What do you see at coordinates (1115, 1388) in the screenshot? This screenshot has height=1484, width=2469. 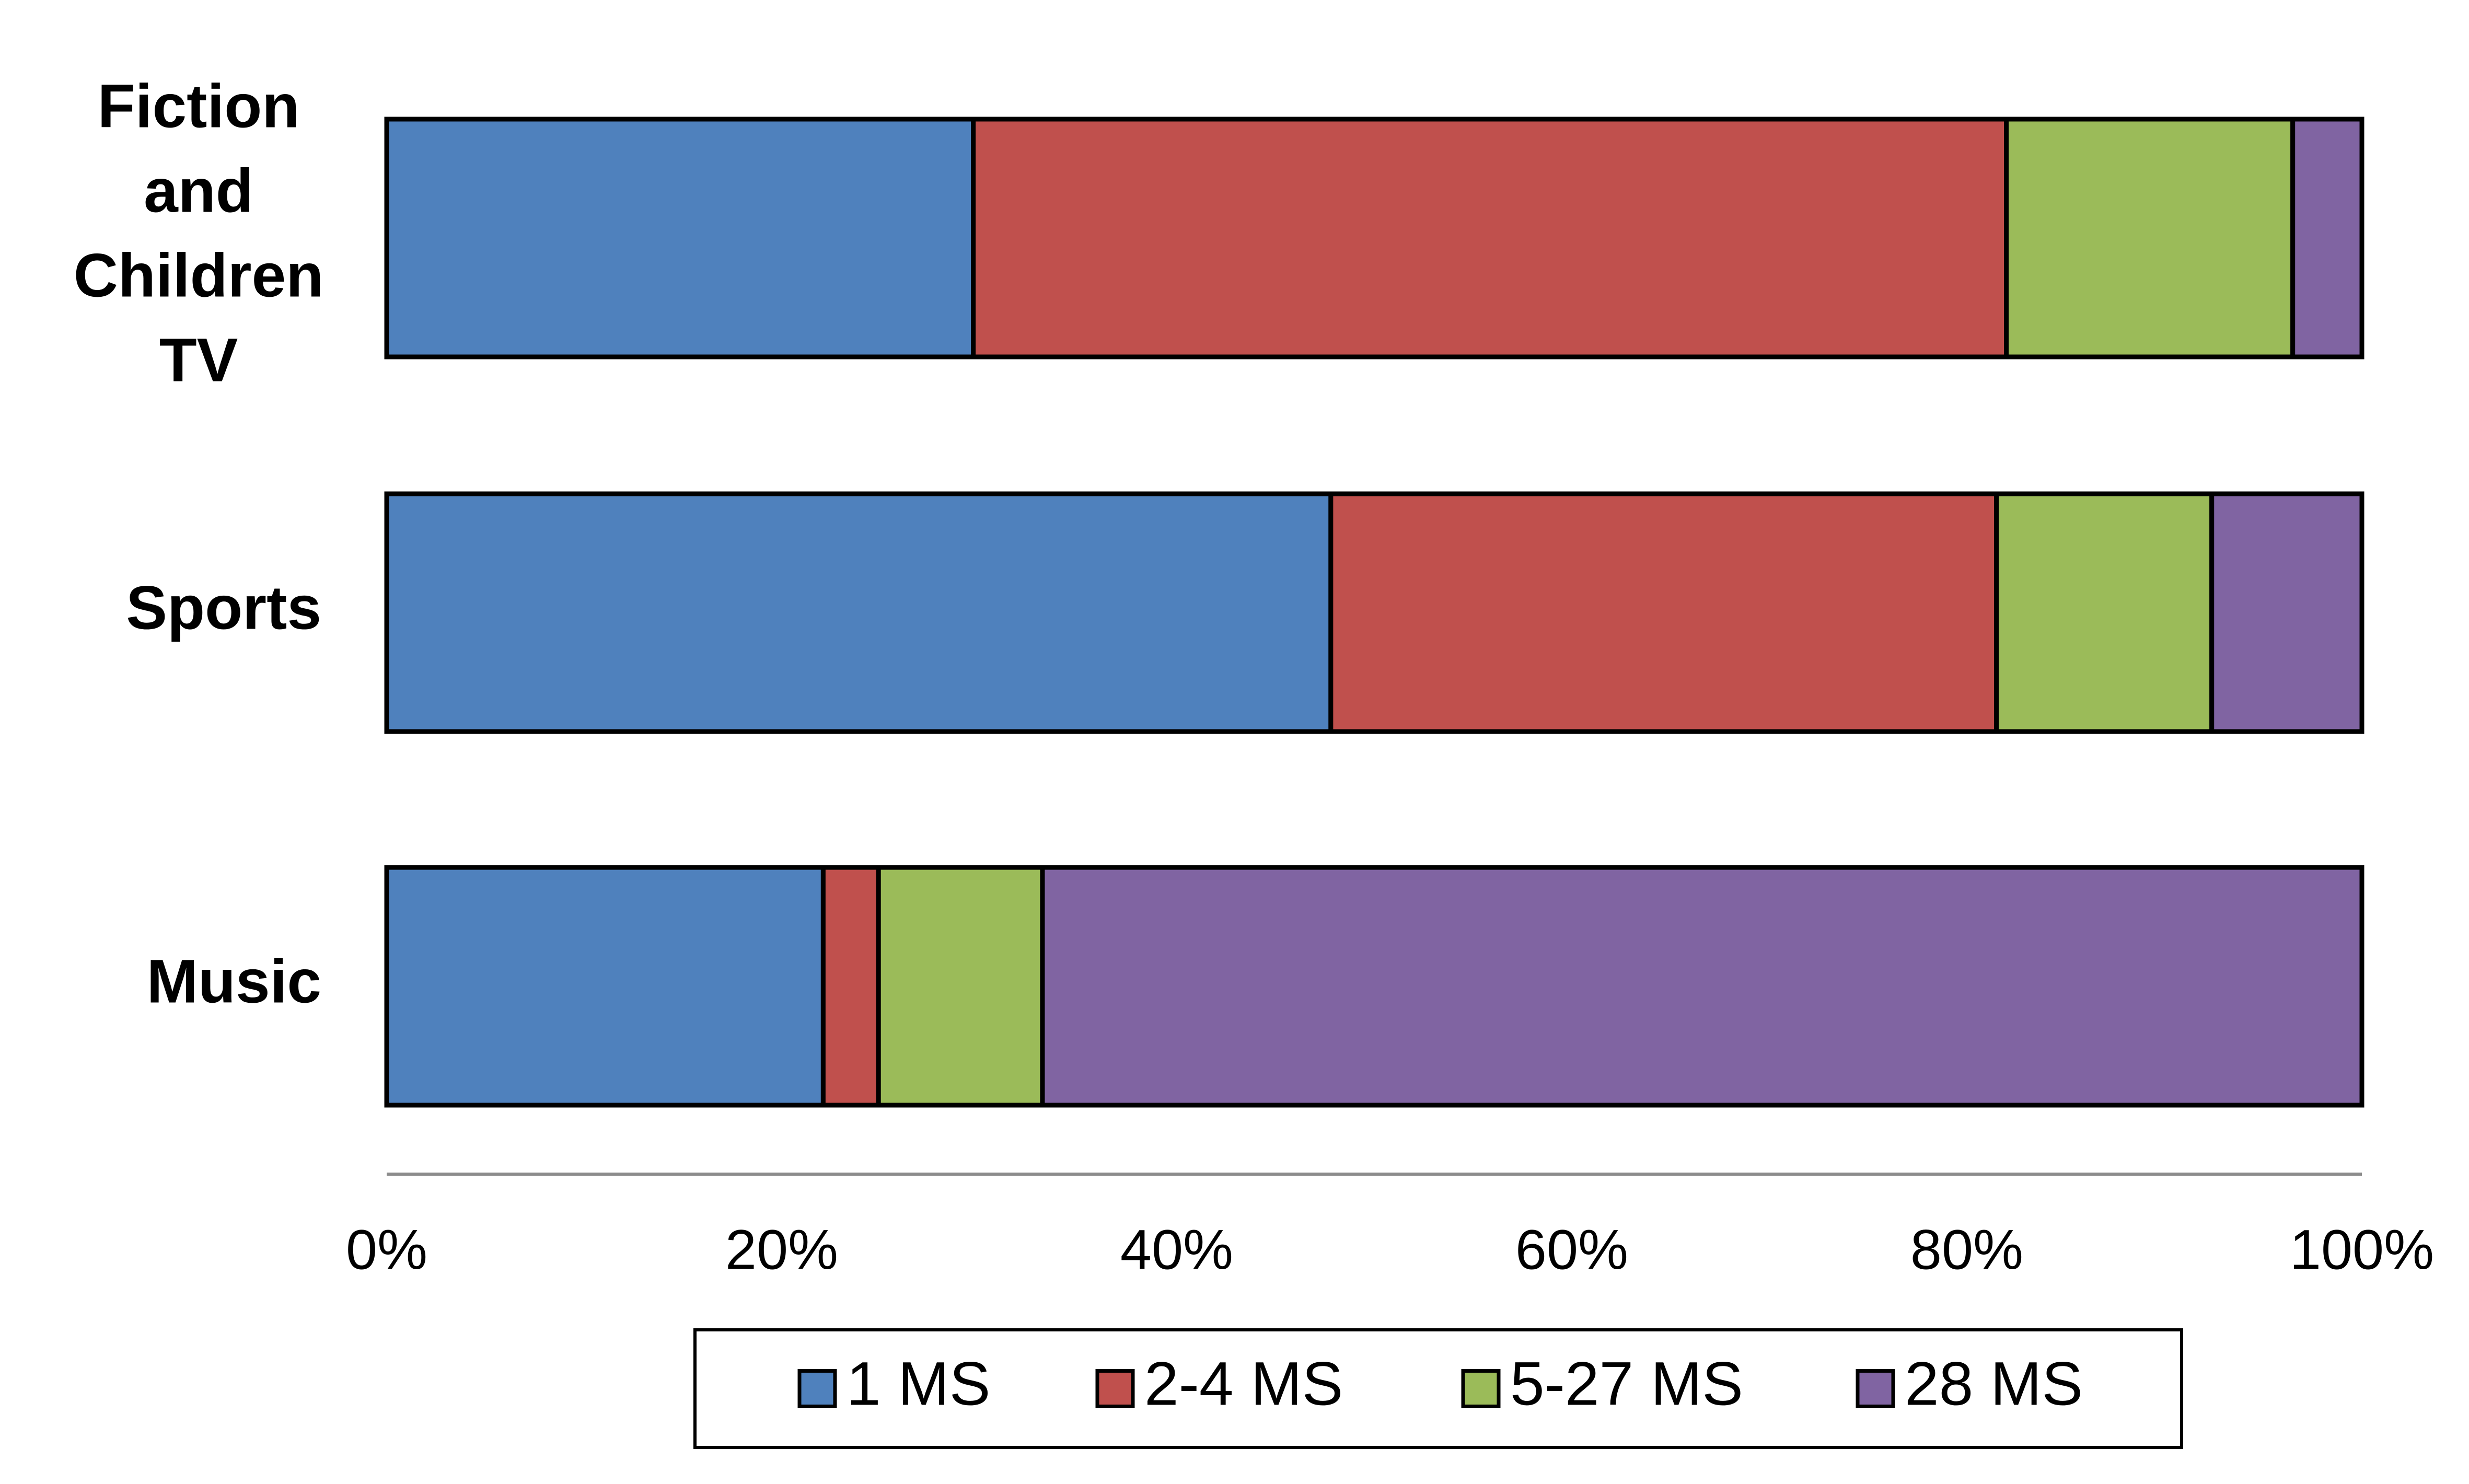 I see `legend-swatch-2-4-ms` at bounding box center [1115, 1388].